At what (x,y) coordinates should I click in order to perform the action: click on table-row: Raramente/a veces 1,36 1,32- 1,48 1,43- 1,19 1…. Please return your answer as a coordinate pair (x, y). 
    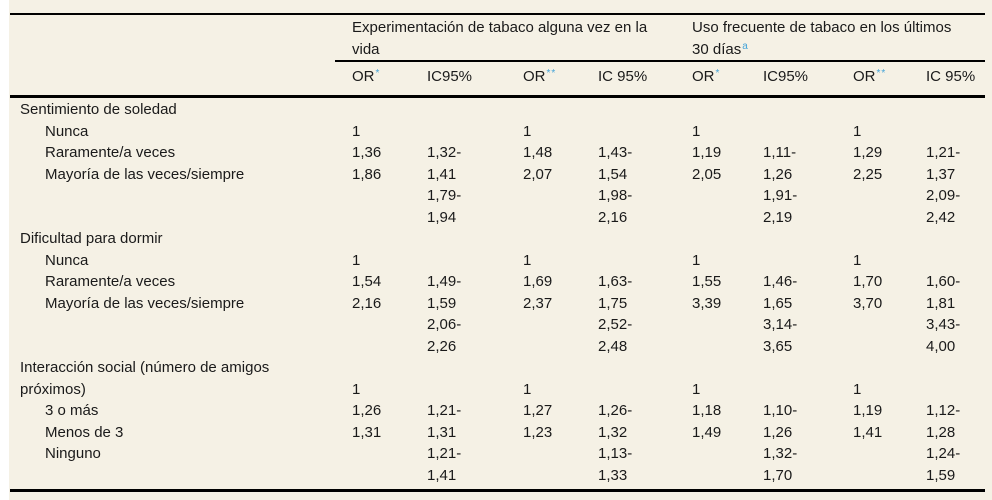
    Looking at the image, I should click on (497, 154).